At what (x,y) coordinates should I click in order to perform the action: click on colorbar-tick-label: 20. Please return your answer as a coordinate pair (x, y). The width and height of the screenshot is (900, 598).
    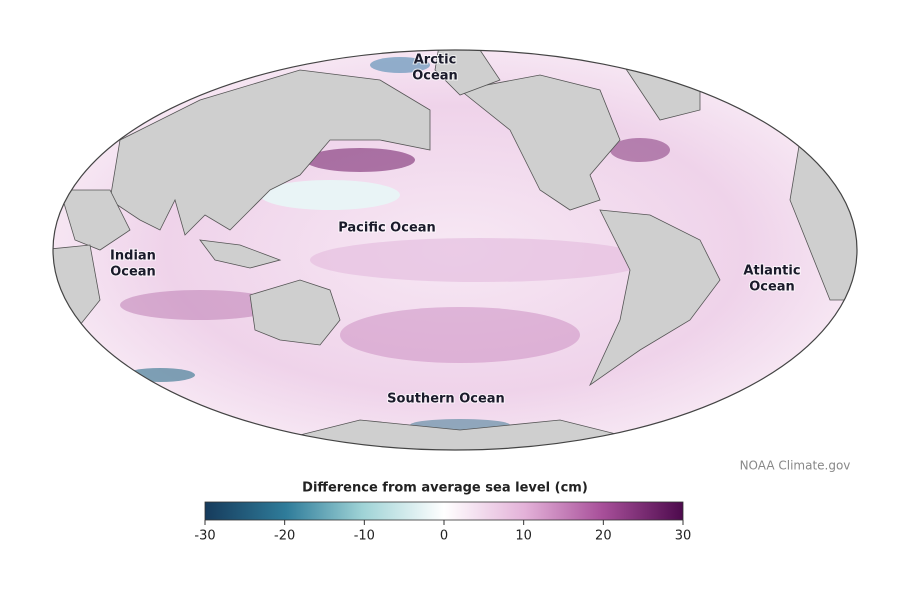
    Looking at the image, I should click on (603, 536).